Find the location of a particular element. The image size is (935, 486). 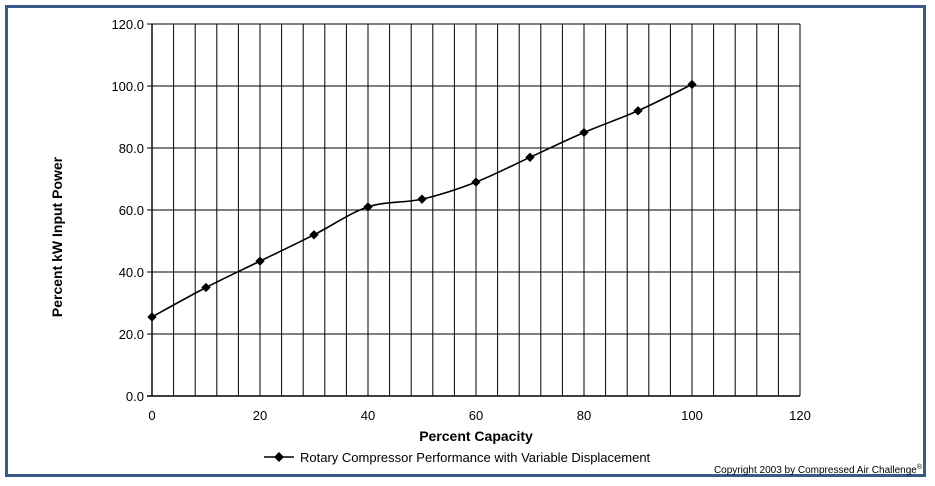

y-tick-label: 120.0 is located at coordinates (127, 24).